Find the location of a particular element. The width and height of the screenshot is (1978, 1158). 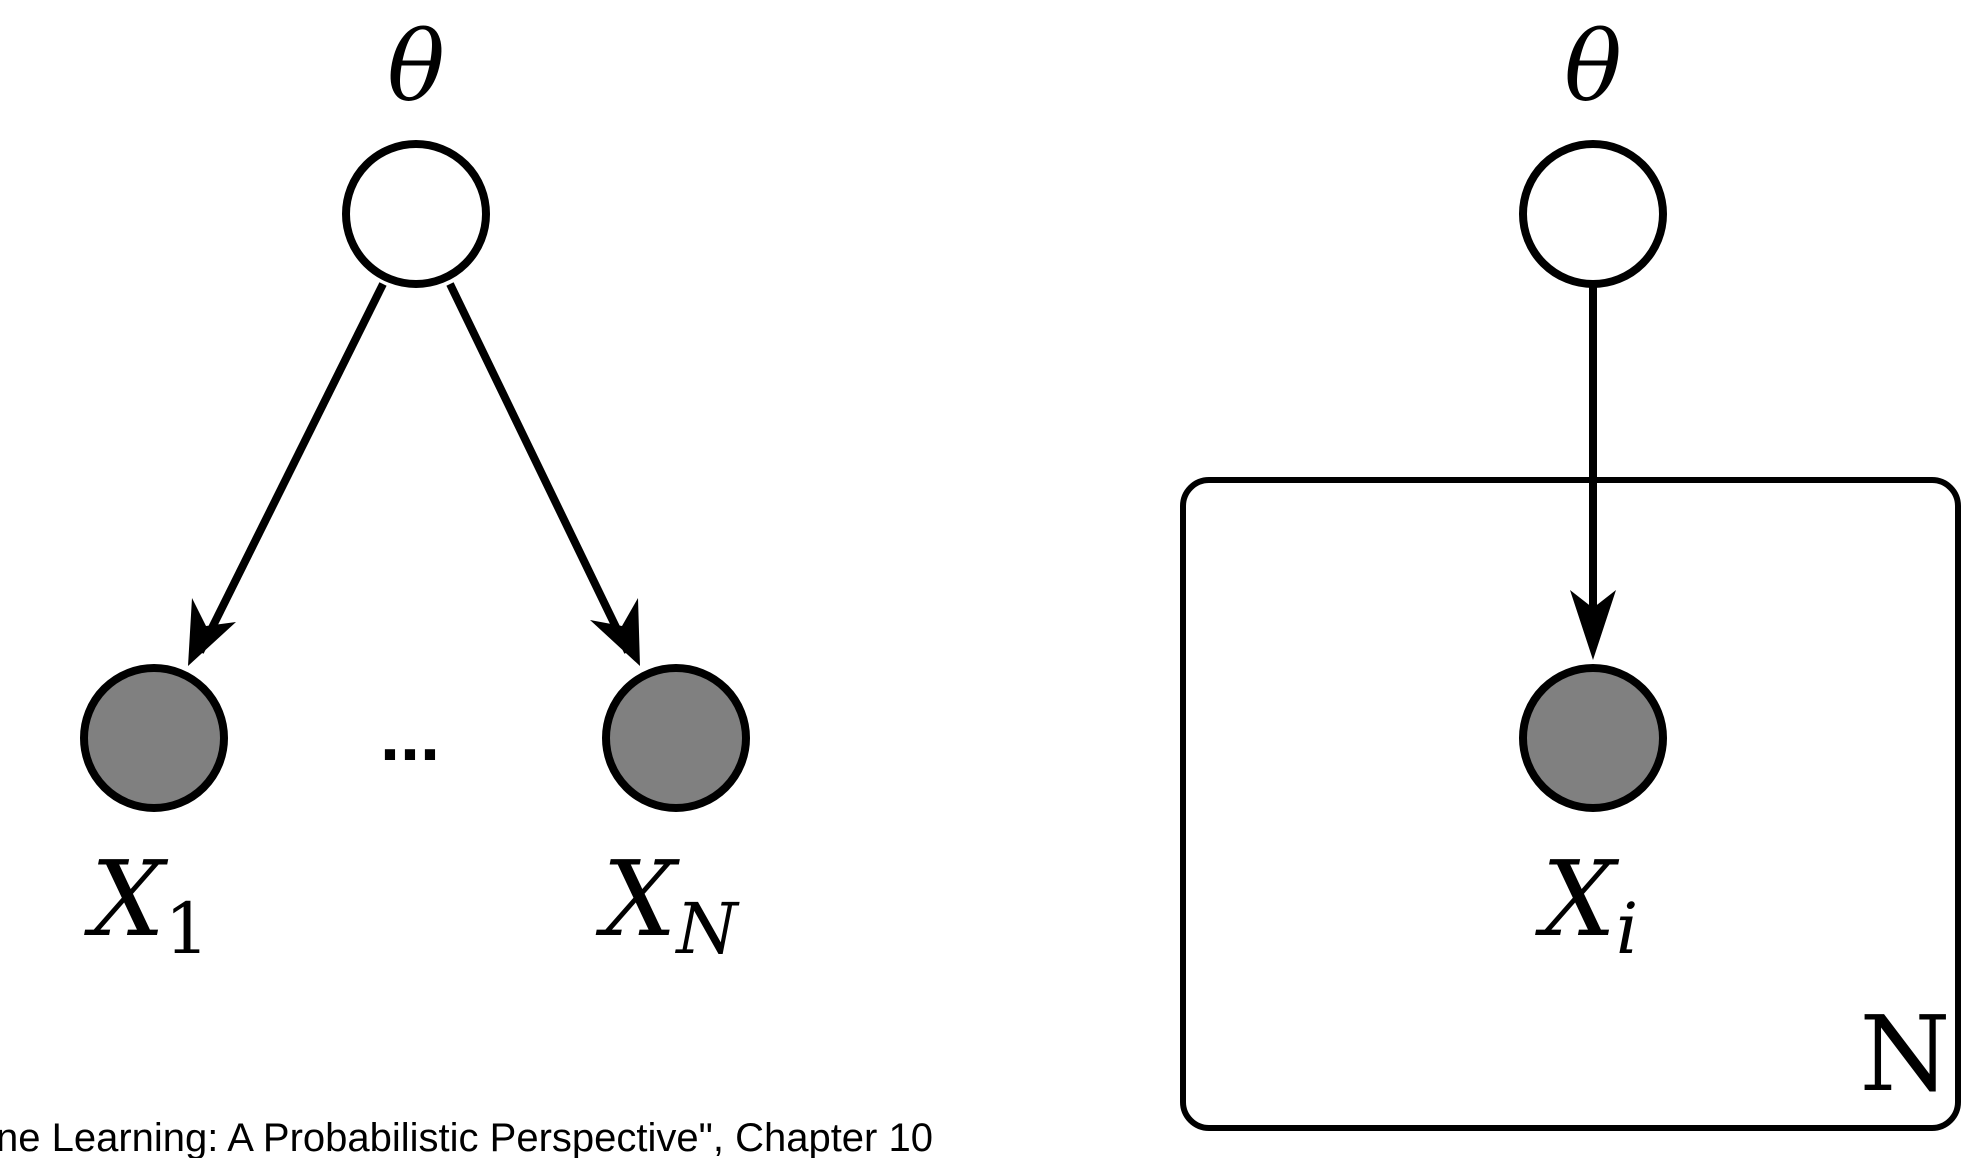

observed-node-xn is located at coordinates (676, 738).